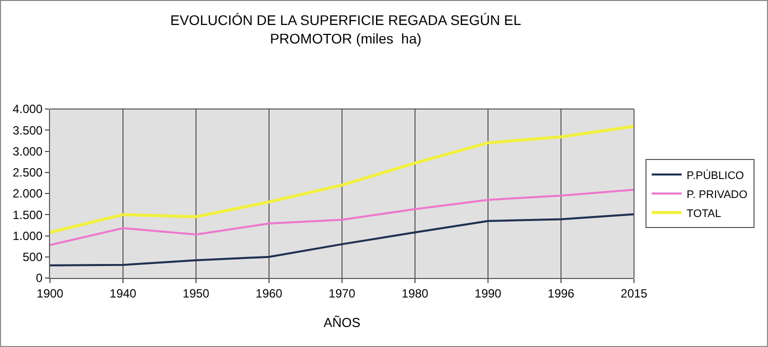 The height and width of the screenshot is (347, 768). Describe the element at coordinates (346, 29) in the screenshot. I see `chart-title: EVOLUCIÓN DE LA SUPERFICIE REGADA SEGÚN EL PROMOTOR (miles ha)` at that location.